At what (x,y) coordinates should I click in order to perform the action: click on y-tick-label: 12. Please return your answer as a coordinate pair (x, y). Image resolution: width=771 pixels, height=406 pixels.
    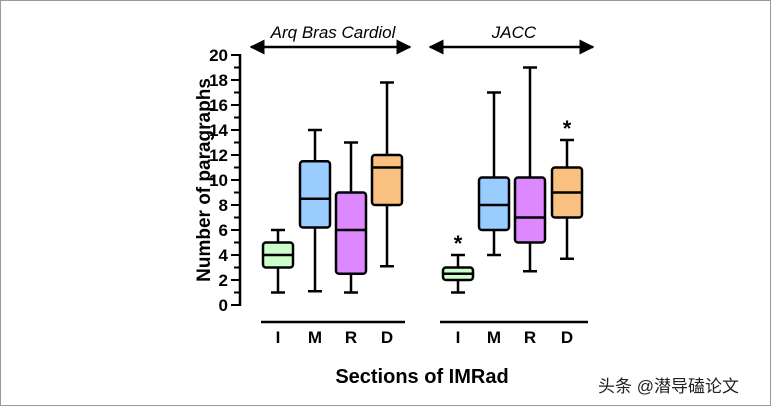
    Looking at the image, I should click on (218, 155).